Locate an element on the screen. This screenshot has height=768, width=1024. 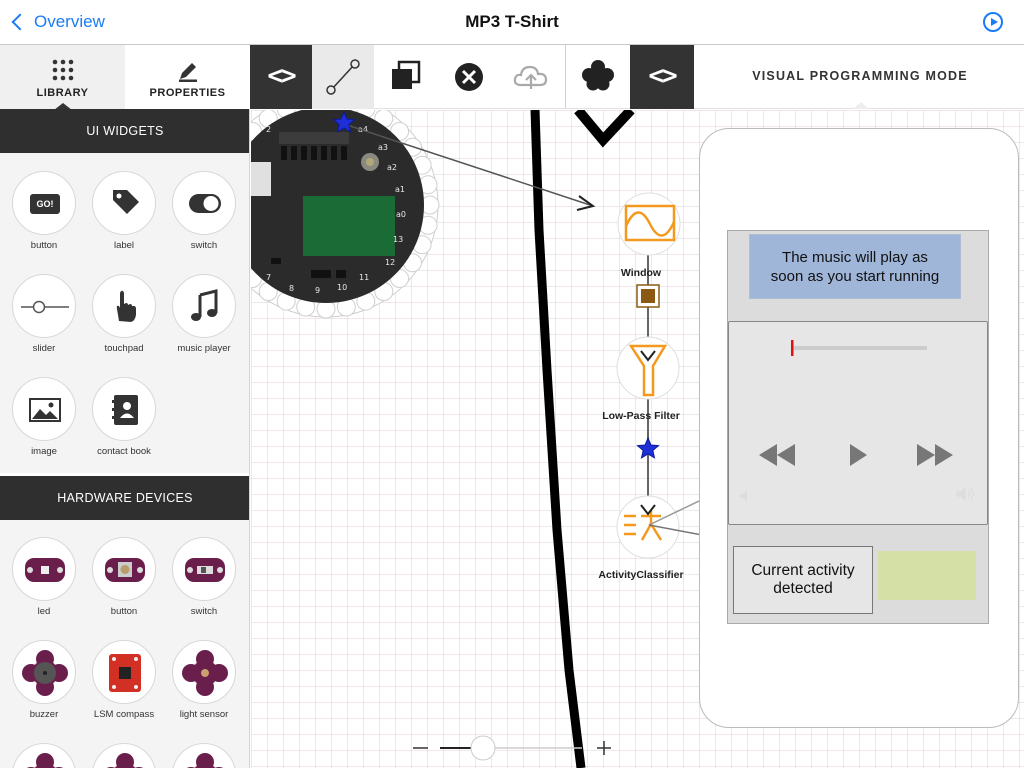
device-lsm-compass: LSM compass is located at coordinates (124, 680).